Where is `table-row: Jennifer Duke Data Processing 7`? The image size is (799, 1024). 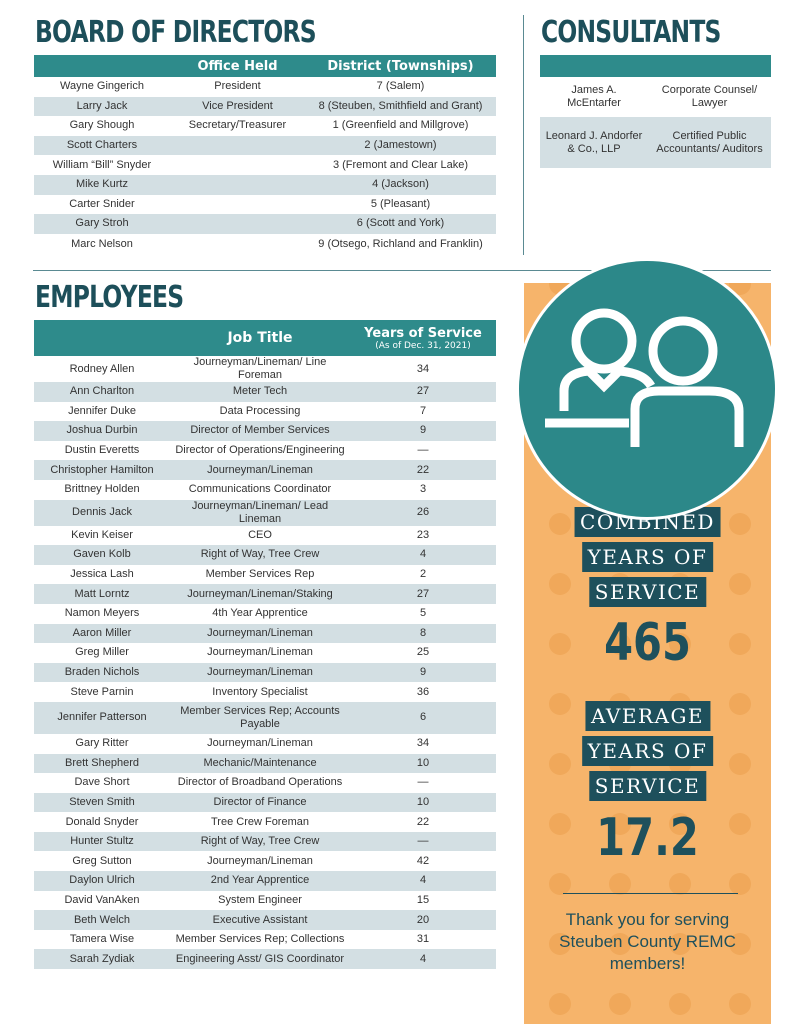
table-row: Jennifer Duke Data Processing 7 is located at coordinates (265, 412).